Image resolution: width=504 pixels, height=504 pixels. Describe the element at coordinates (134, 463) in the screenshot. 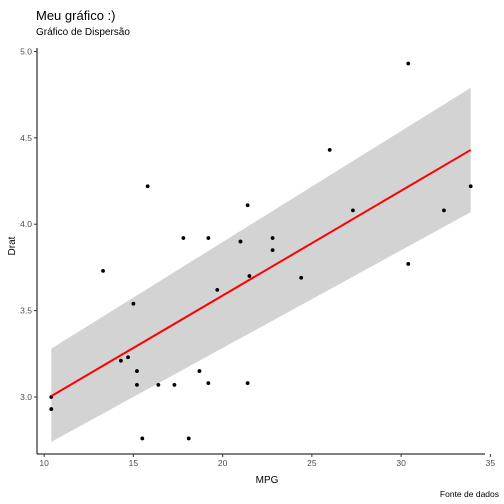

I see `x-tick-label-15: 15` at that location.